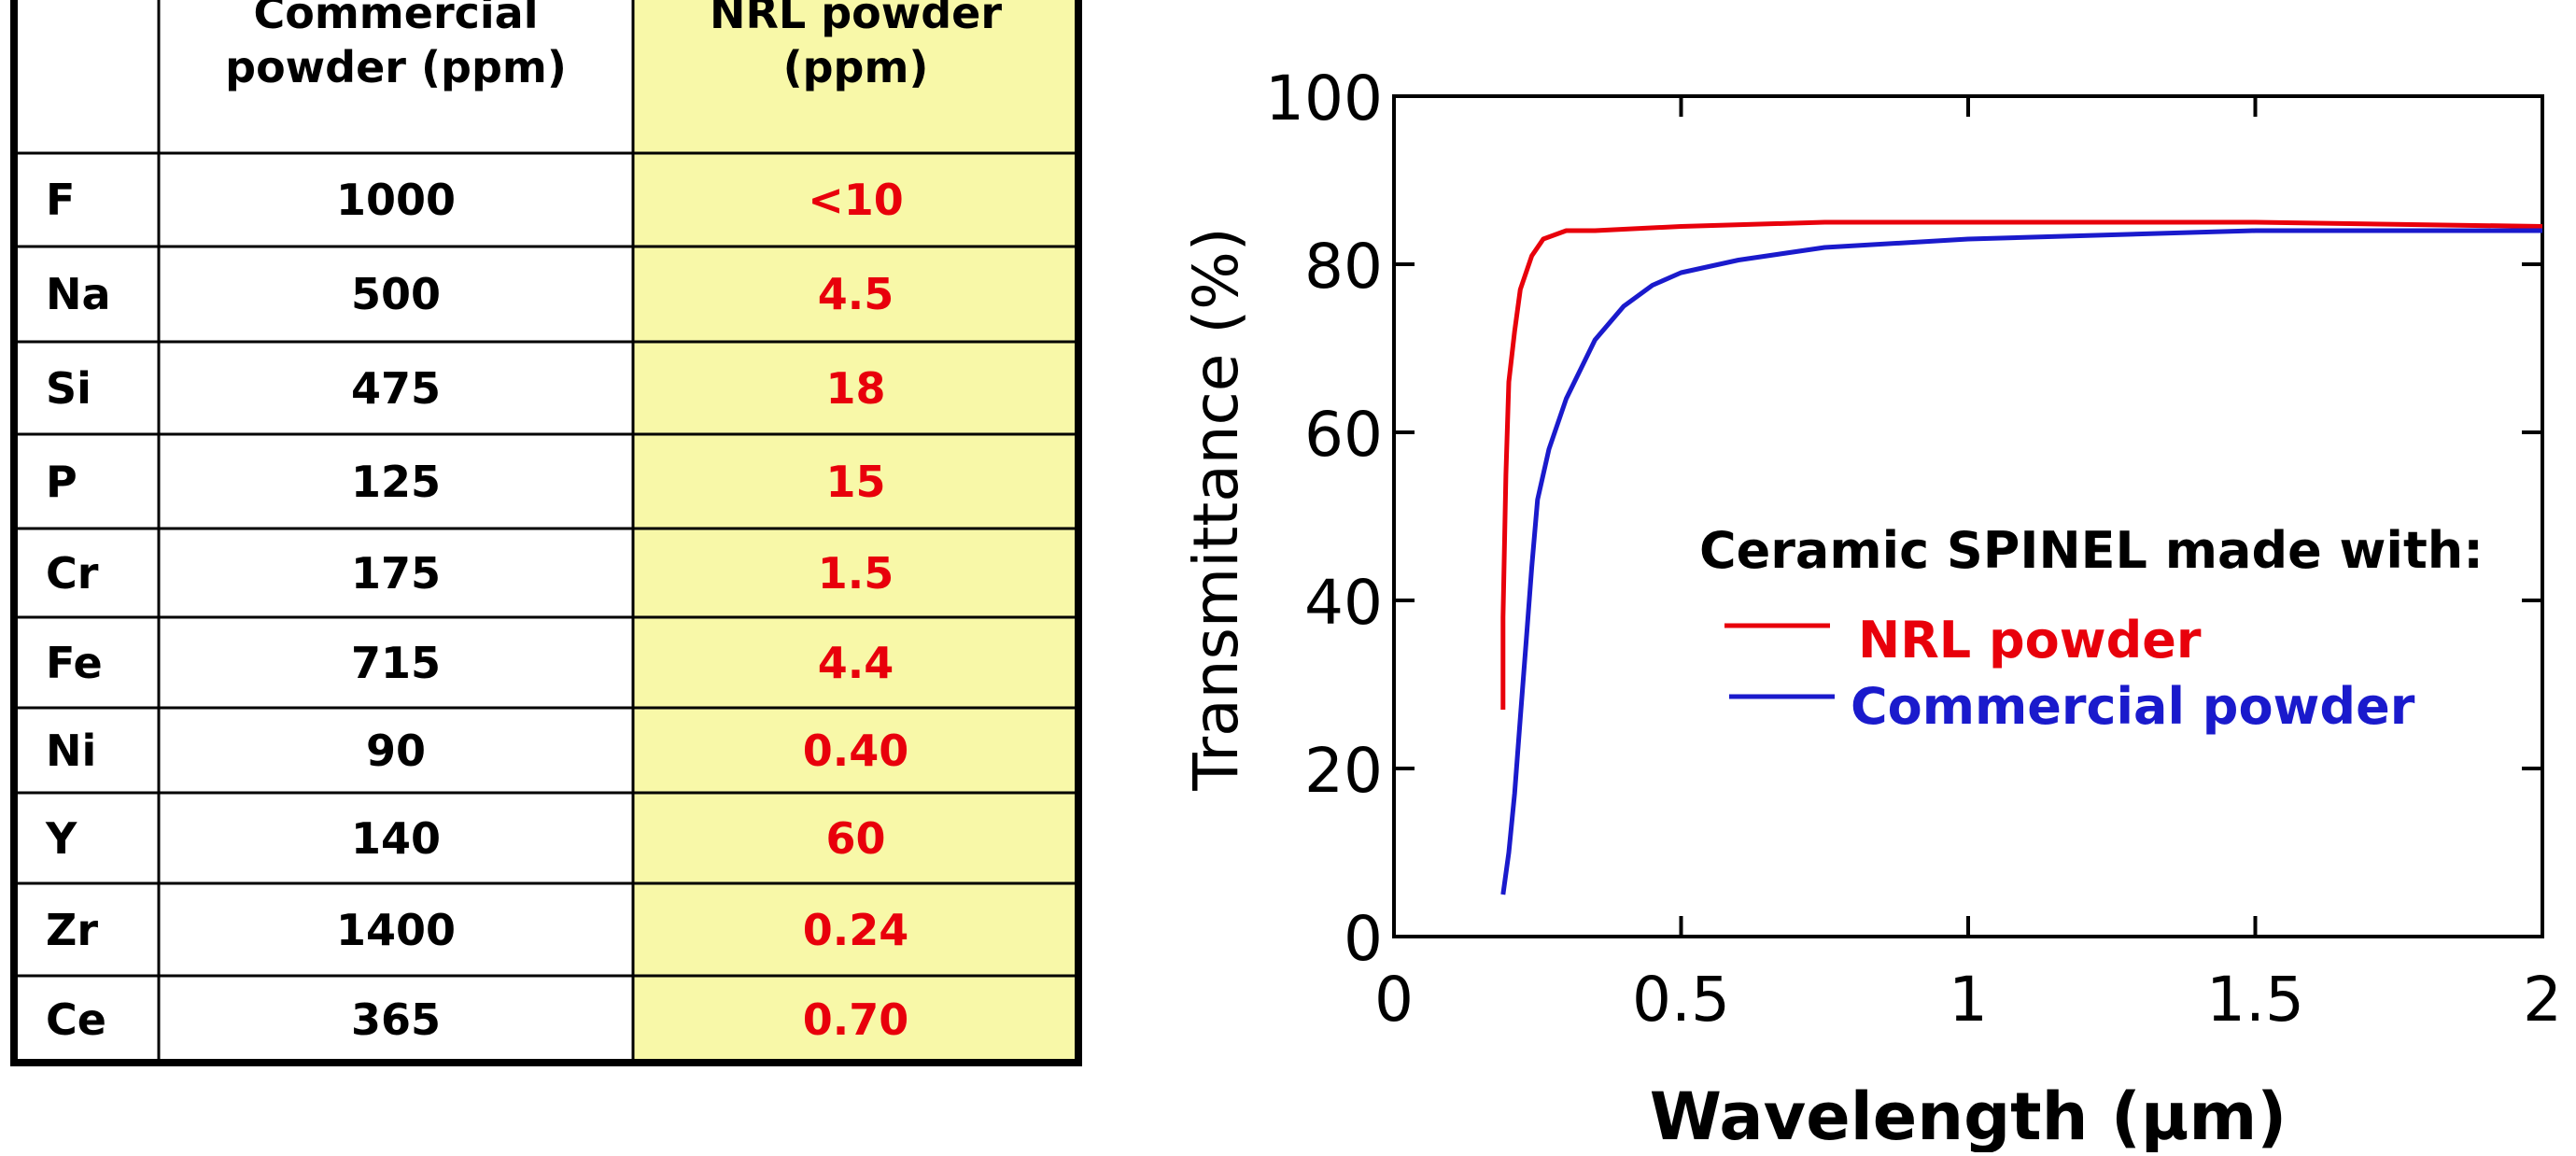 The image size is (2576, 1156). Describe the element at coordinates (395, 751) in the screenshot. I see `commercial-value-cell: 90` at that location.